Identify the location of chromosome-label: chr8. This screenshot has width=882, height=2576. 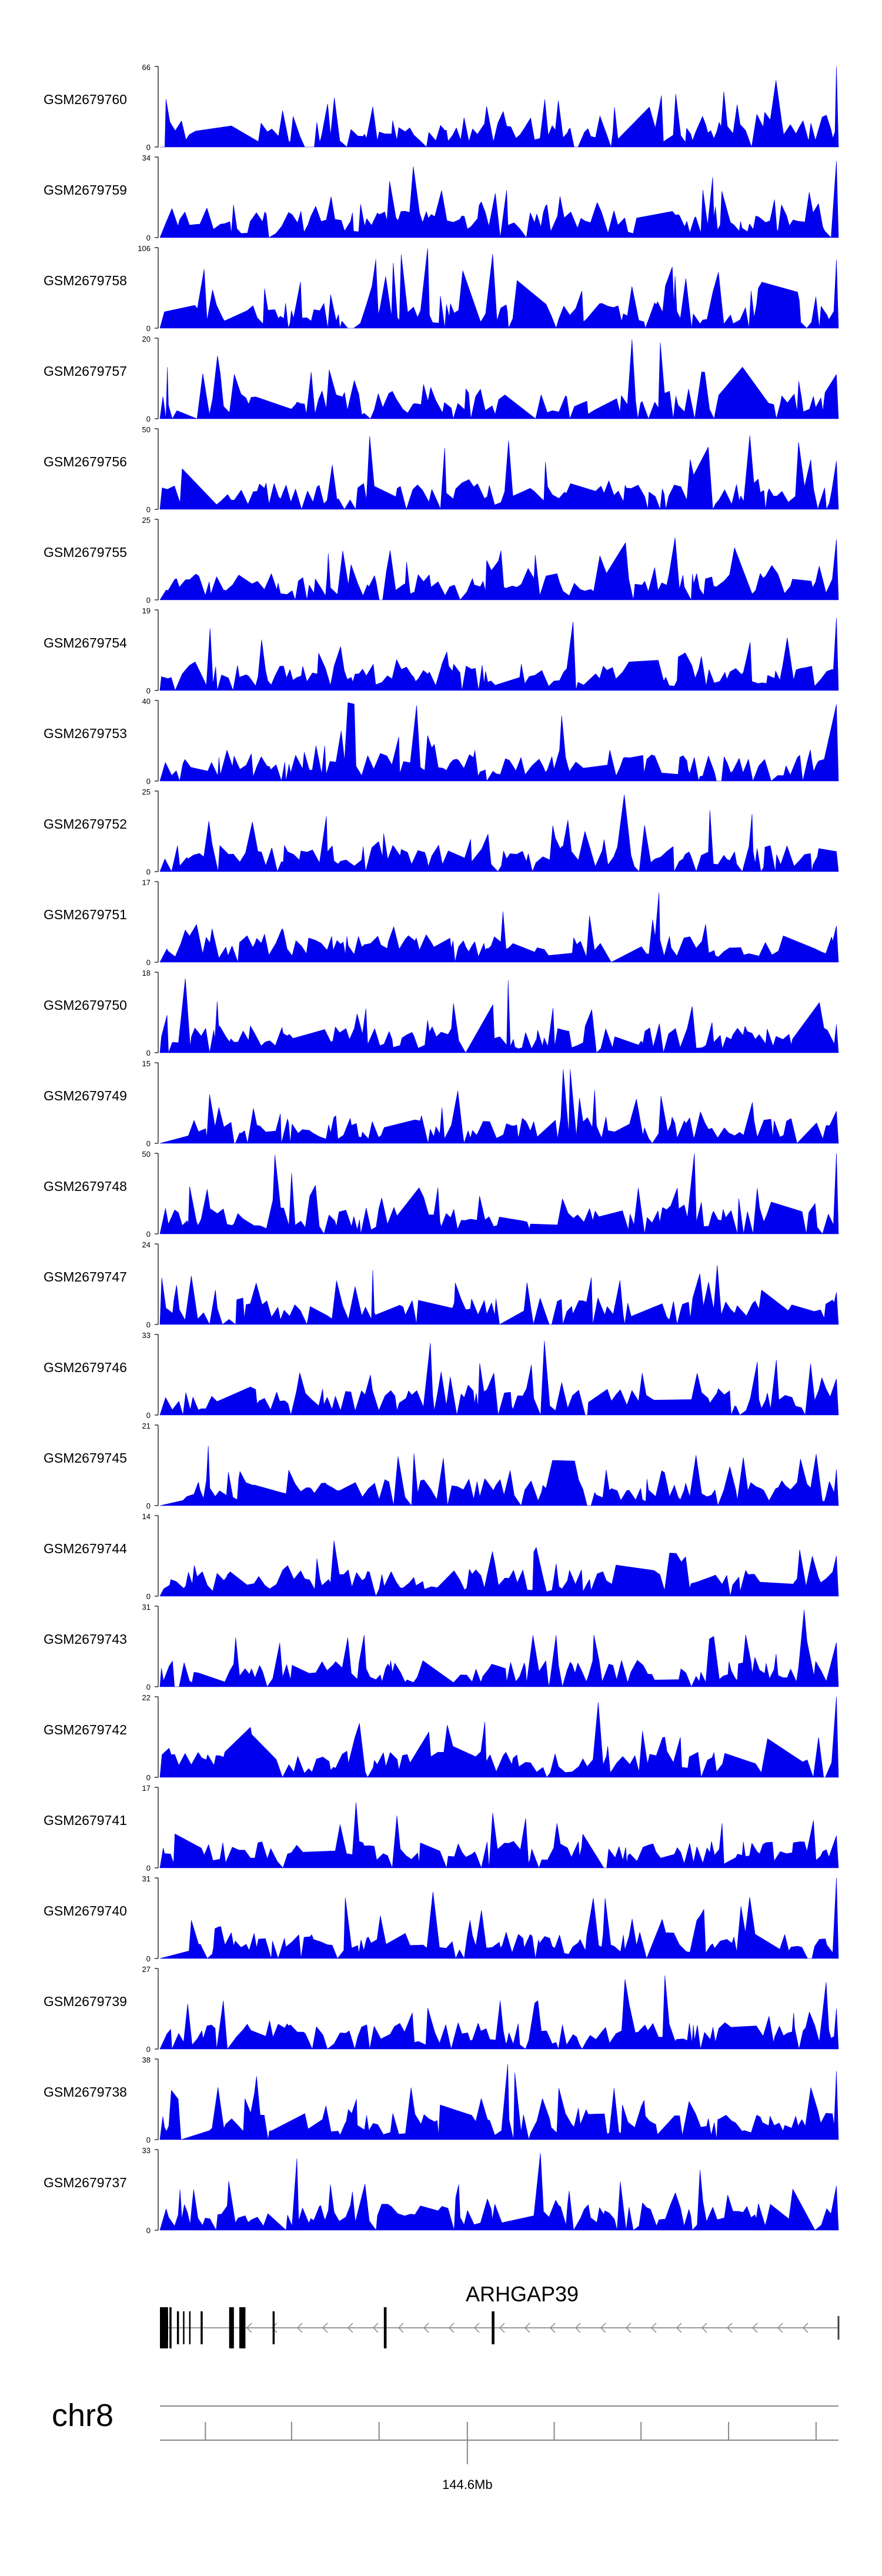
(82, 2415).